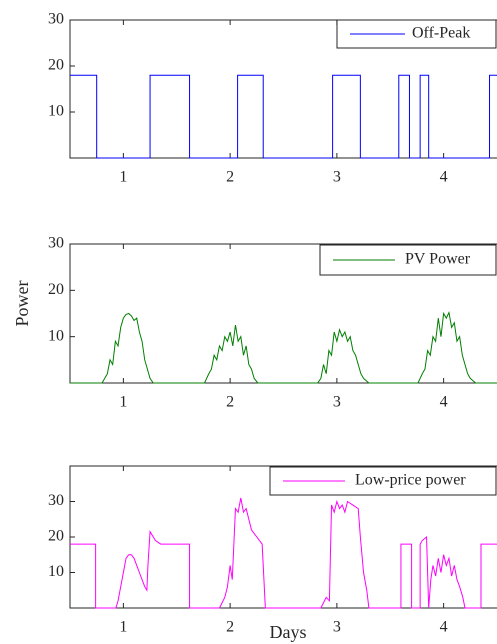 The image size is (497, 644). Describe the element at coordinates (288, 632) in the screenshot. I see `x-axis-label: Days` at that location.